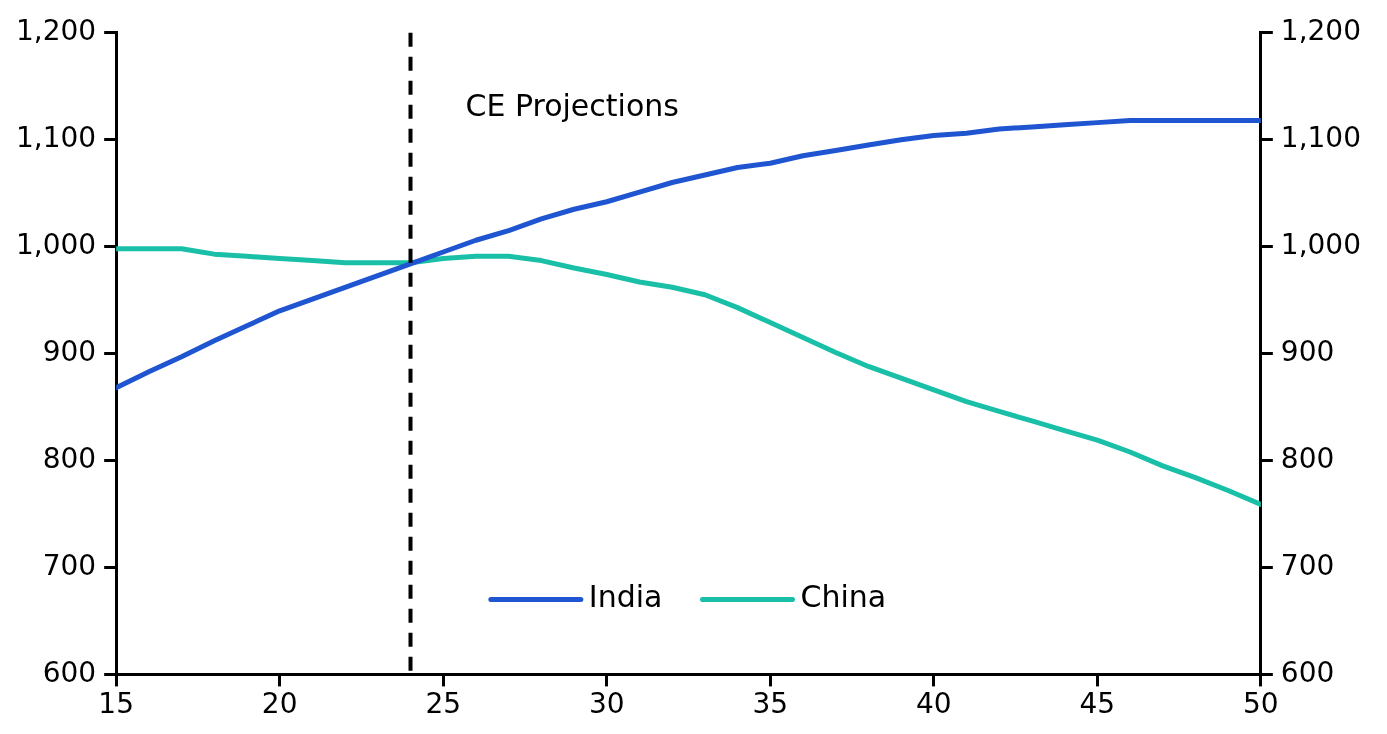  Describe the element at coordinates (279, 704) in the screenshot. I see `x-tick-label: 20` at that location.